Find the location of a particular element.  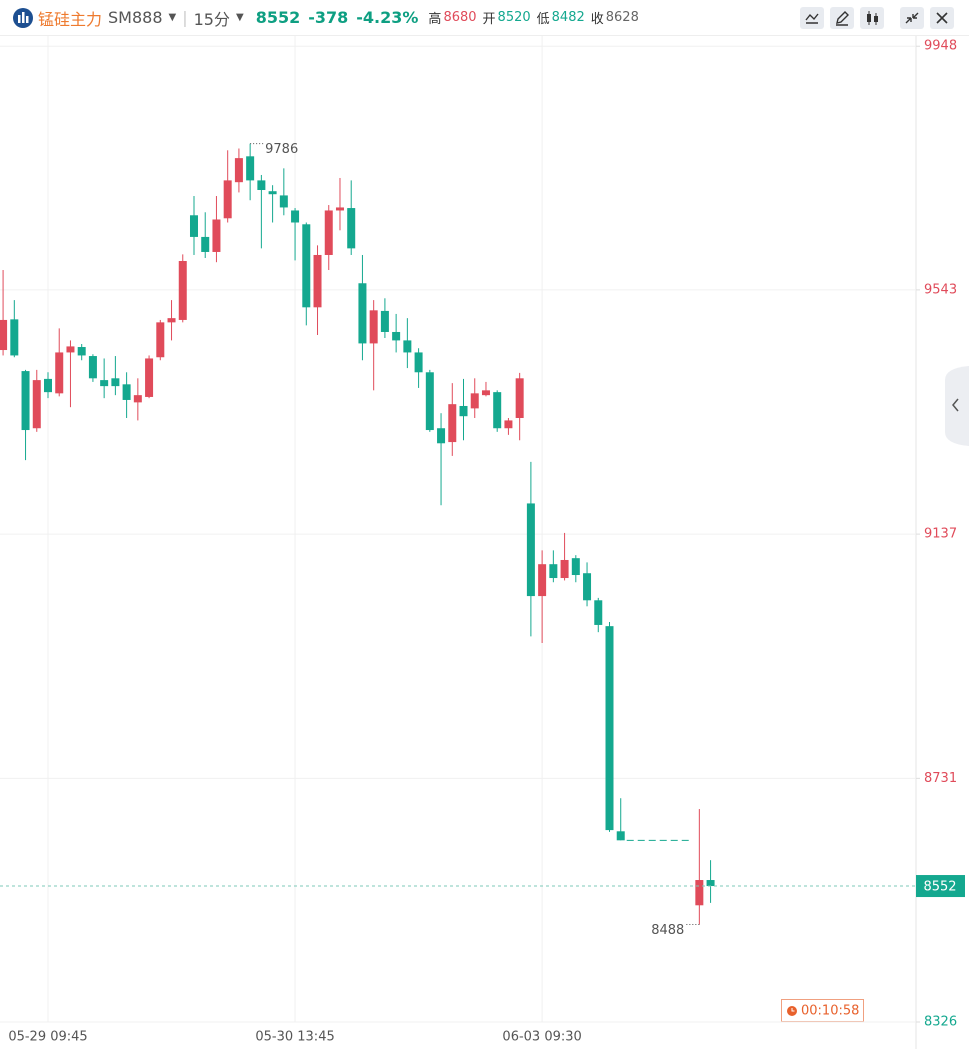

logo is located at coordinates (23, 17).